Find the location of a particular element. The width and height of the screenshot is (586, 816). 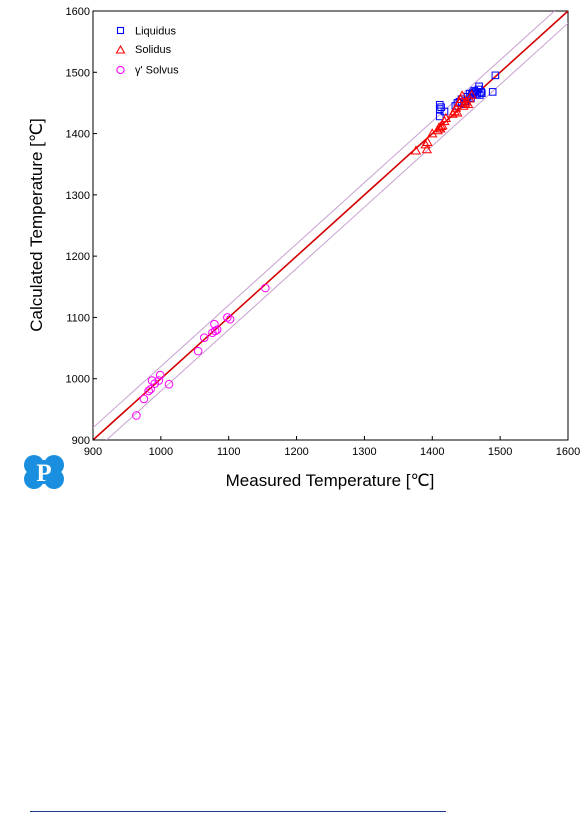

footer-divider is located at coordinates (238, 811).